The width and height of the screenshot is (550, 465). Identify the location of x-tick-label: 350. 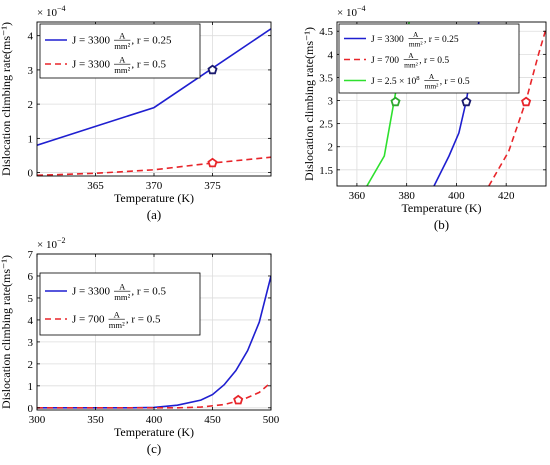
(95, 420).